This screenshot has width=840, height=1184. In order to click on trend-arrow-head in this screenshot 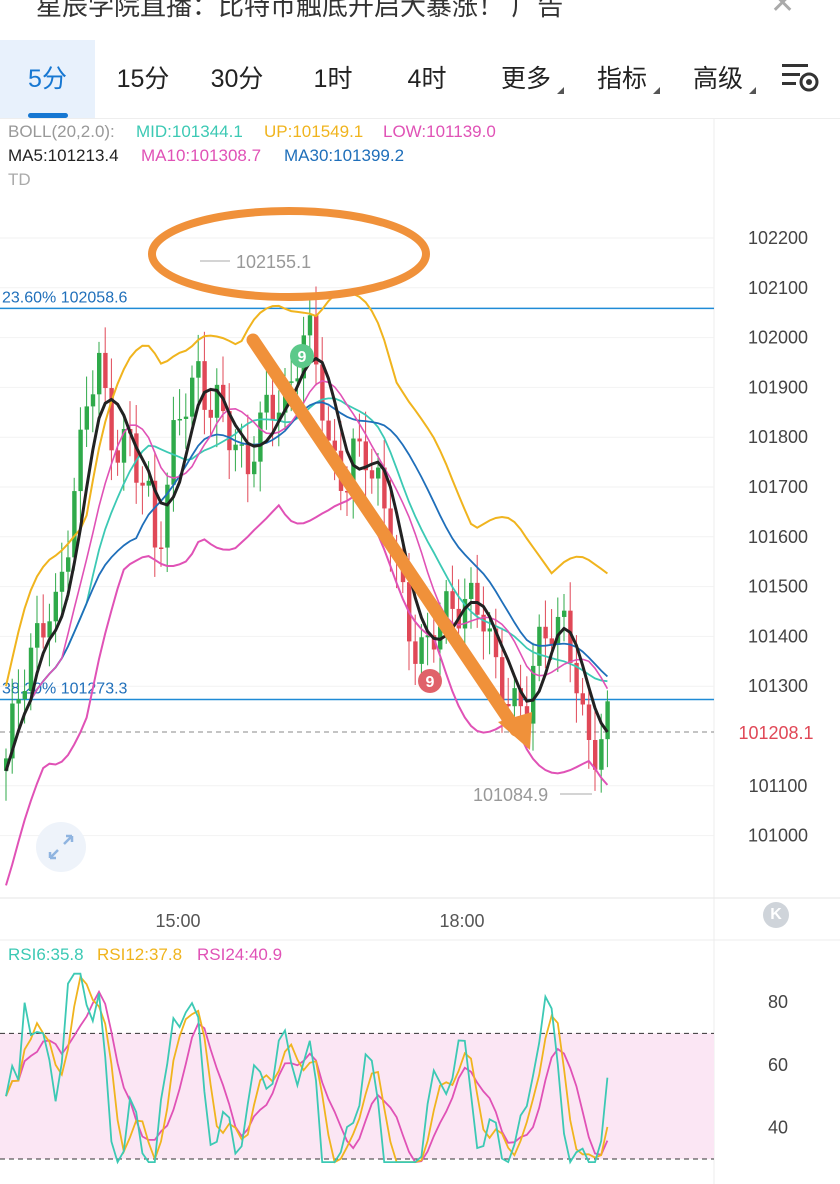, I will do `click(515, 731)`.